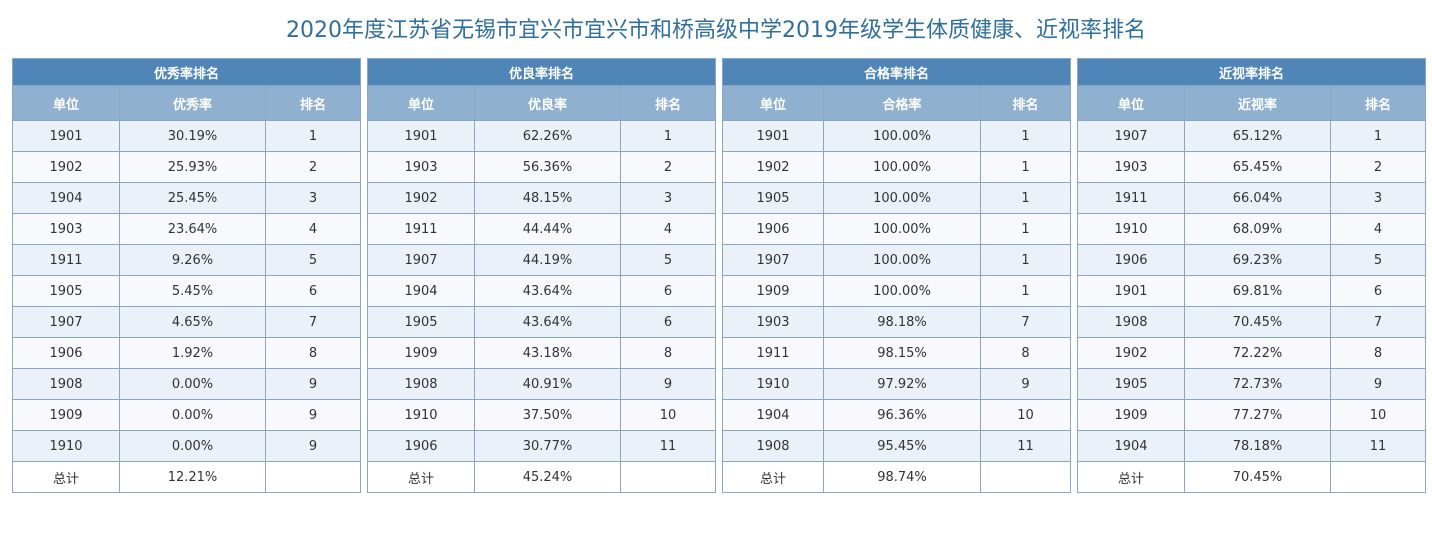  What do you see at coordinates (187, 136) in the screenshot?
I see `table-row: 1901 30.19% 1` at bounding box center [187, 136].